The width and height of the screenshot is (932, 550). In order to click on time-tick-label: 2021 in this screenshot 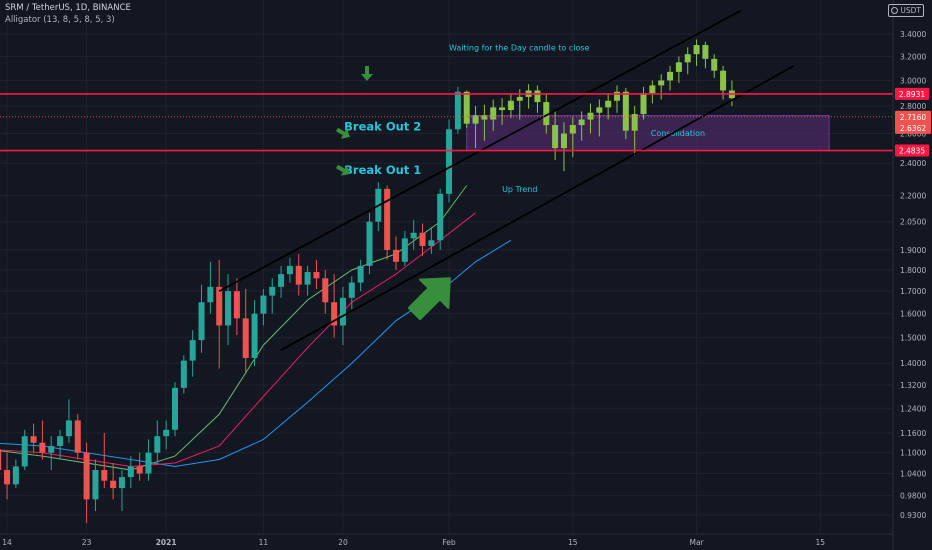, I will do `click(166, 542)`.